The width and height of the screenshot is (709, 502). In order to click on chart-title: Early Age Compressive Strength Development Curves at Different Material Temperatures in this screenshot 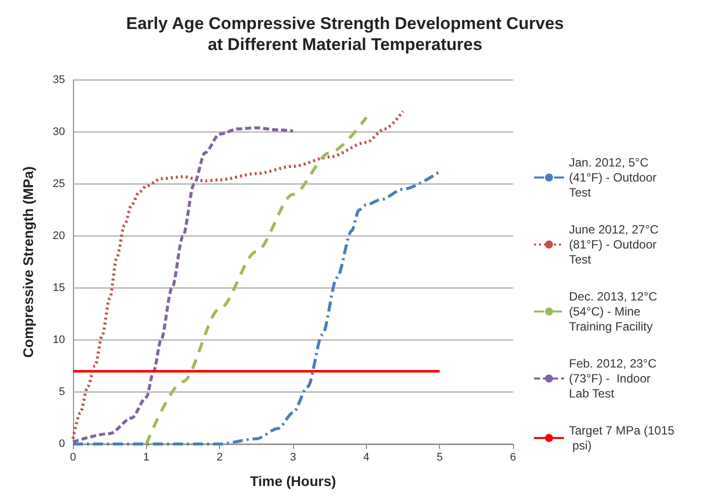, I will do `click(345, 34)`.